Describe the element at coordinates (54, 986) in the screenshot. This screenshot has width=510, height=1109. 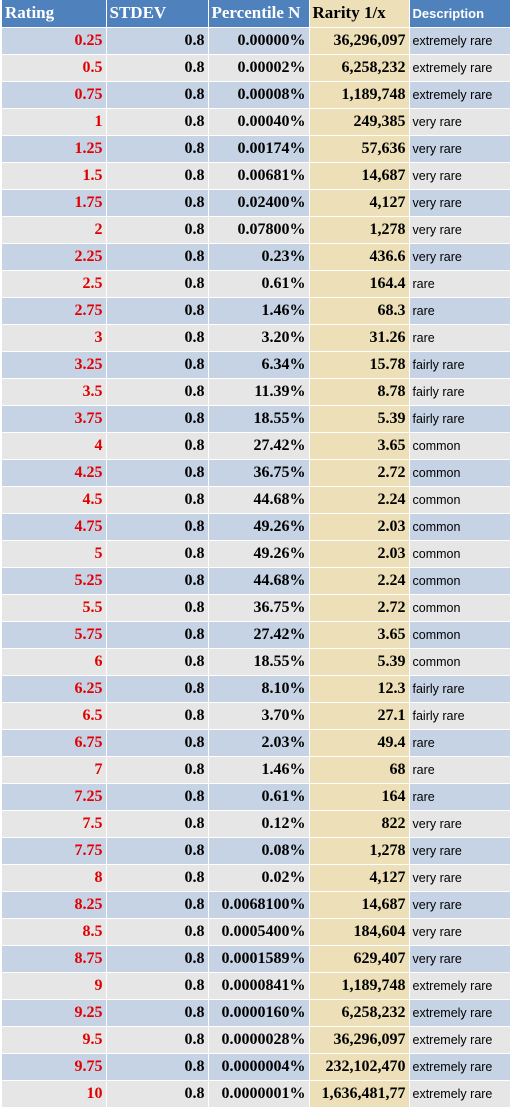
I see `cell-rating: 9` at that location.